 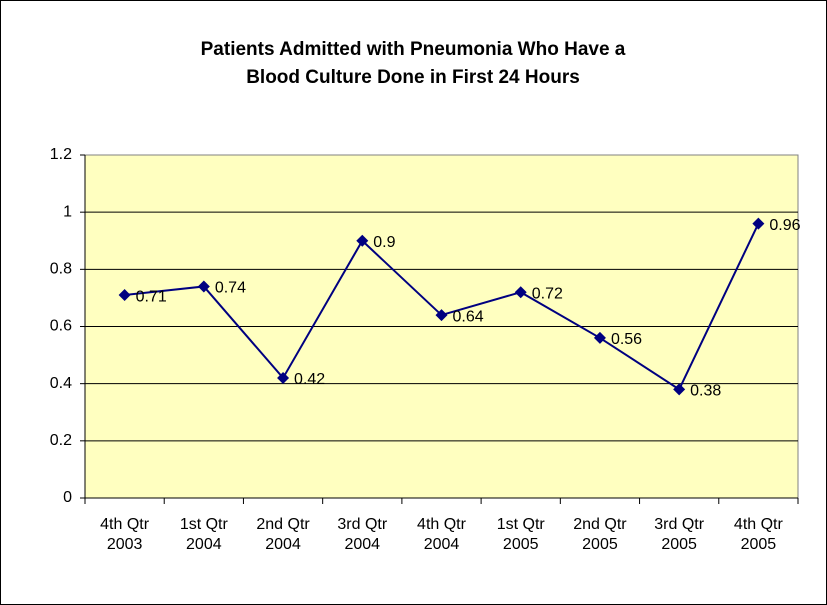 What do you see at coordinates (204, 534) in the screenshot?
I see `x-tick-label: 1st Qtr 2004` at bounding box center [204, 534].